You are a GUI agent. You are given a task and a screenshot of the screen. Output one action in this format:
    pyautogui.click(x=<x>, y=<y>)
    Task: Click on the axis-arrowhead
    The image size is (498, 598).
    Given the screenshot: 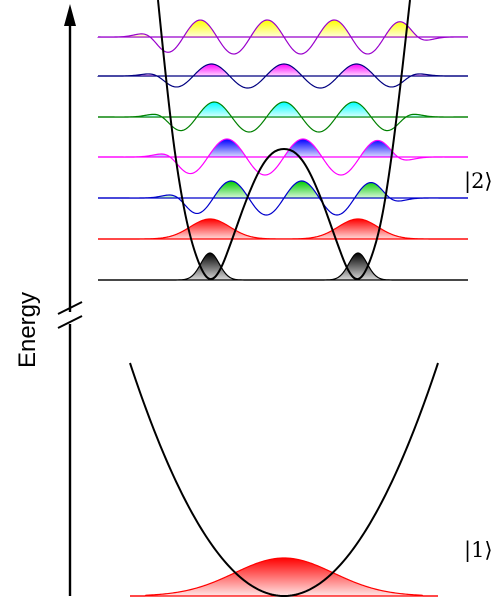 What is the action you would take?
    pyautogui.click(x=70, y=15)
    